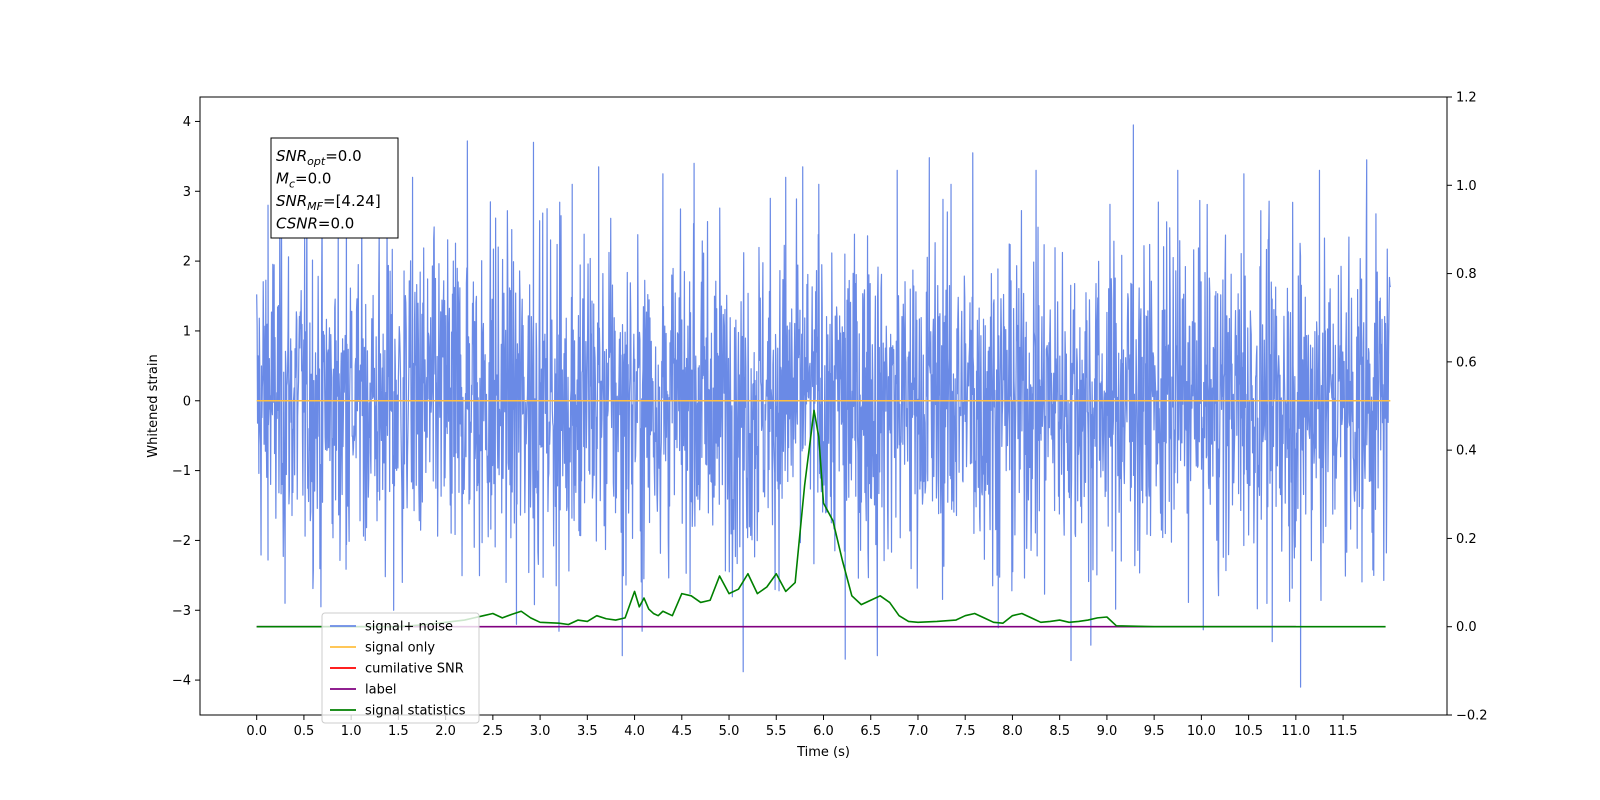  What do you see at coordinates (965, 731) in the screenshot?
I see `x-tick-label: 7.5` at bounding box center [965, 731].